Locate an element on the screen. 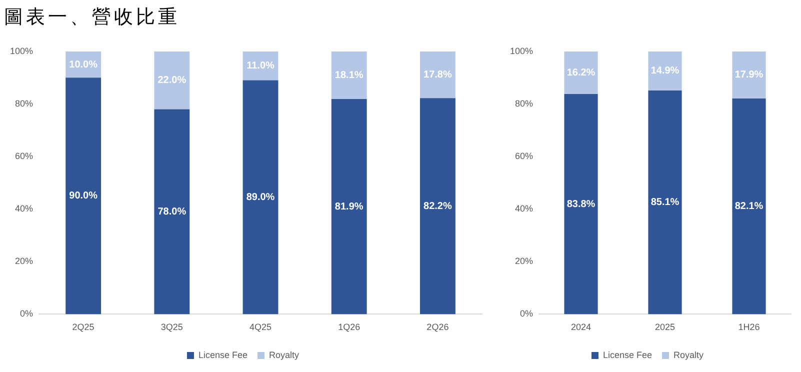 The height and width of the screenshot is (372, 801). data-label: 85.1% is located at coordinates (665, 202).